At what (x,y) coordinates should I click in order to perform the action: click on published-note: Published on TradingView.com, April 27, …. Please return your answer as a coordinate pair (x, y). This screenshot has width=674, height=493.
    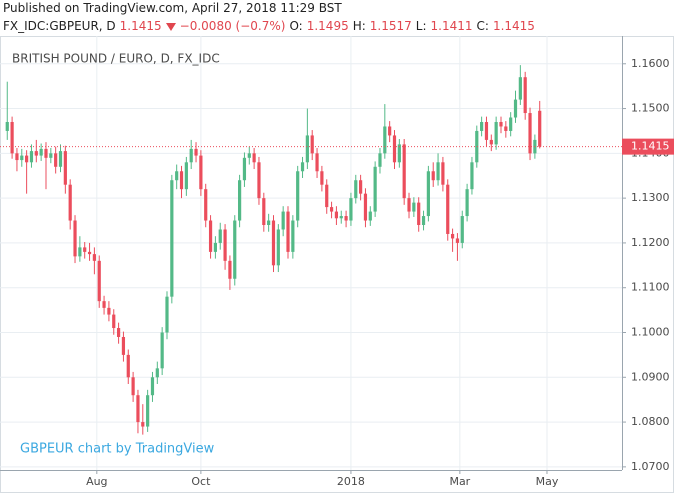
    Looking at the image, I should click on (172, 8).